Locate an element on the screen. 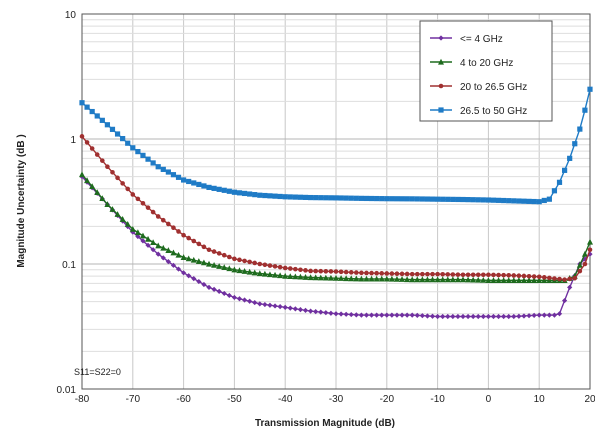  x-tick-label: -80 is located at coordinates (82, 399).